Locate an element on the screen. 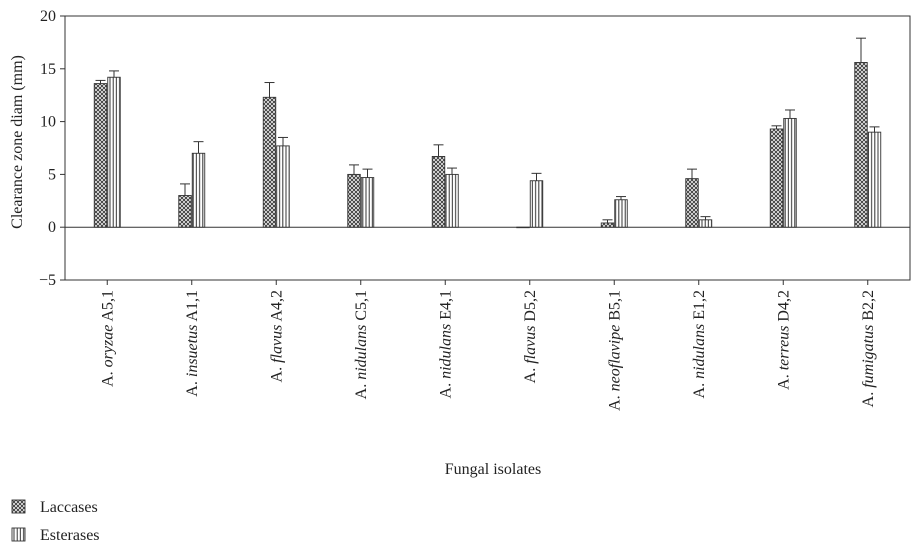 This screenshot has width=918, height=554. category-species: fumigatus is located at coordinates (868, 356).